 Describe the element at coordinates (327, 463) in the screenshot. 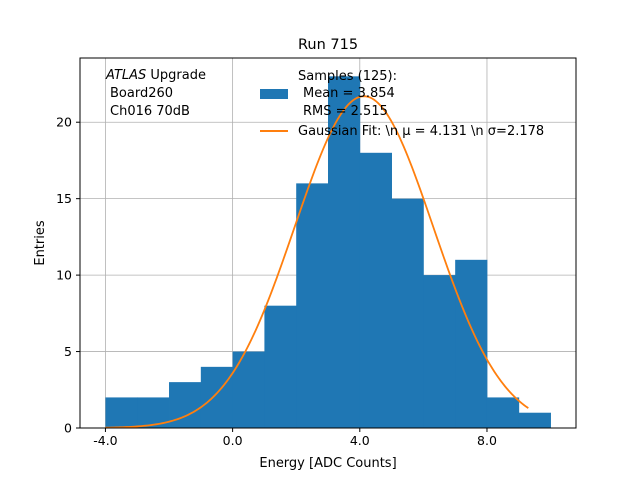

I see `x-axis-label: Energy [ADC Counts]` at that location.